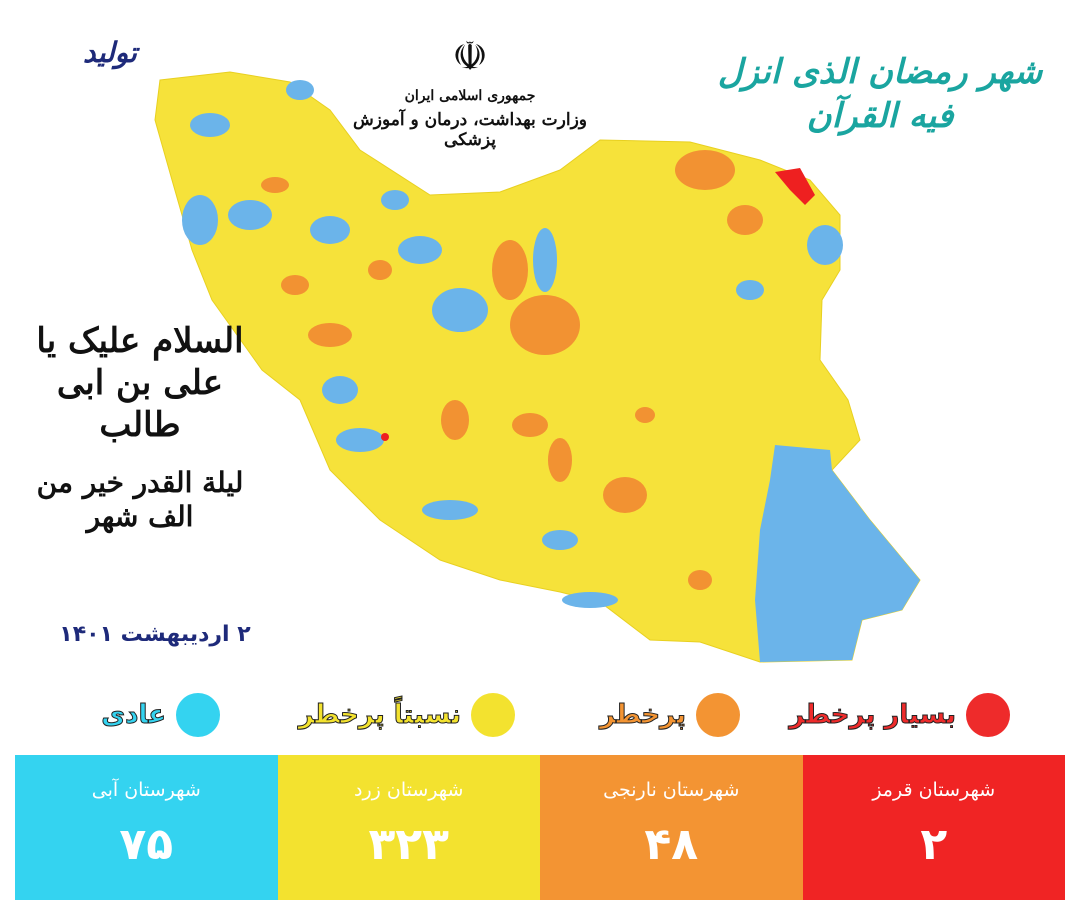 The width and height of the screenshot is (1080, 902). I want to click on map-region-red, so click(795, 186).